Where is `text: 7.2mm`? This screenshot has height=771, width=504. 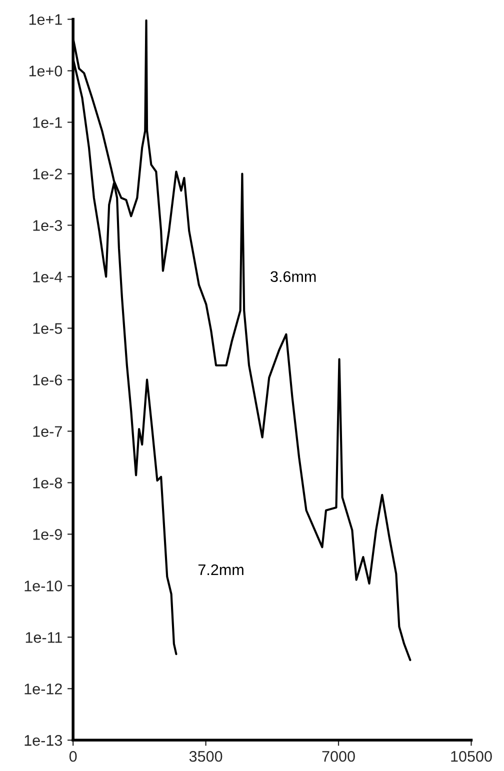
text: 7.2mm is located at coordinates (221, 570).